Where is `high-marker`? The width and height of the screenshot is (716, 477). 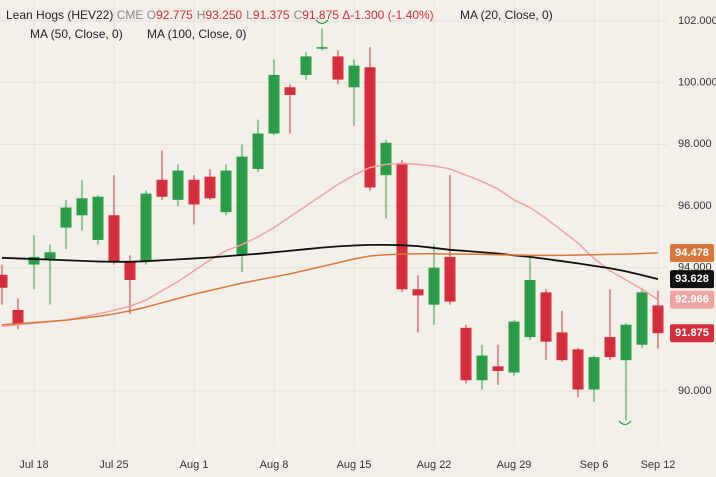 high-marker is located at coordinates (322, 22).